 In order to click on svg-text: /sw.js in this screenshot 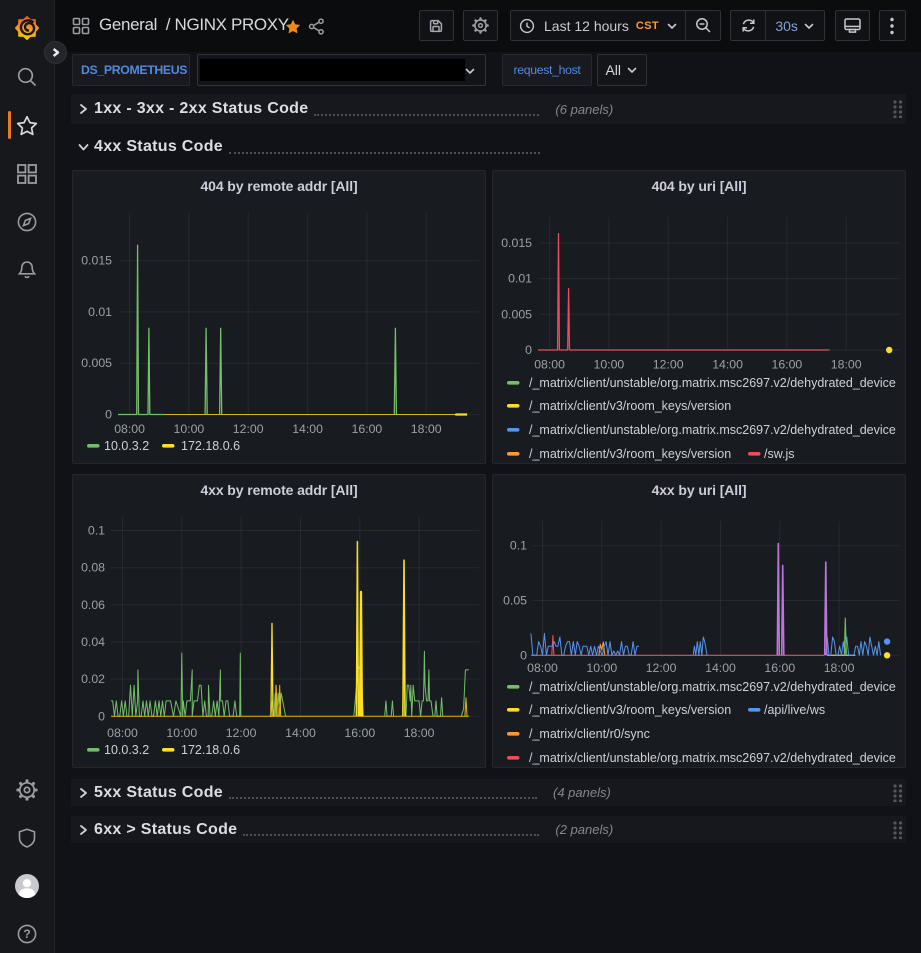, I will do `click(779, 454)`.